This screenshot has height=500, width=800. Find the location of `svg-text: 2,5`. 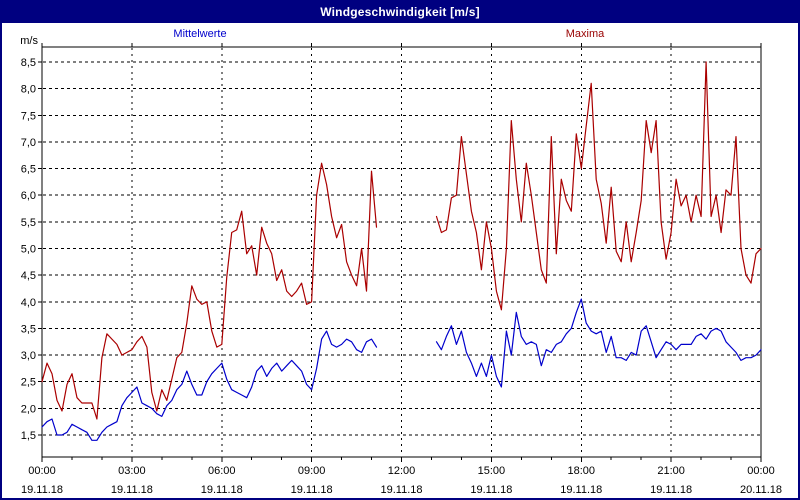

svg-text: 2,5 is located at coordinates (28, 383).